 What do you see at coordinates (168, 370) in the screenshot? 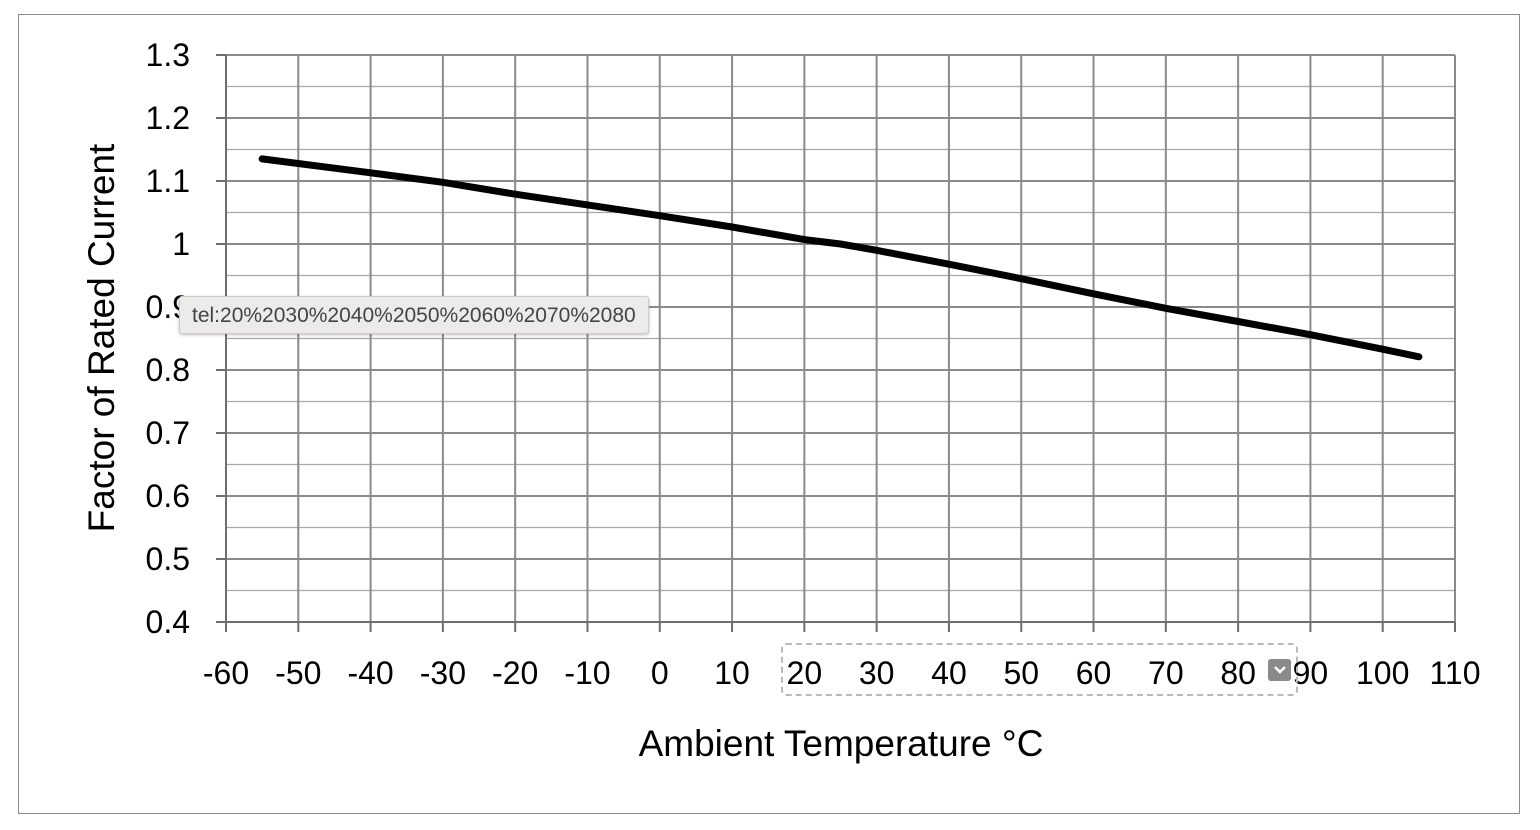
I see `y-tick-label: 0.8` at bounding box center [168, 370].